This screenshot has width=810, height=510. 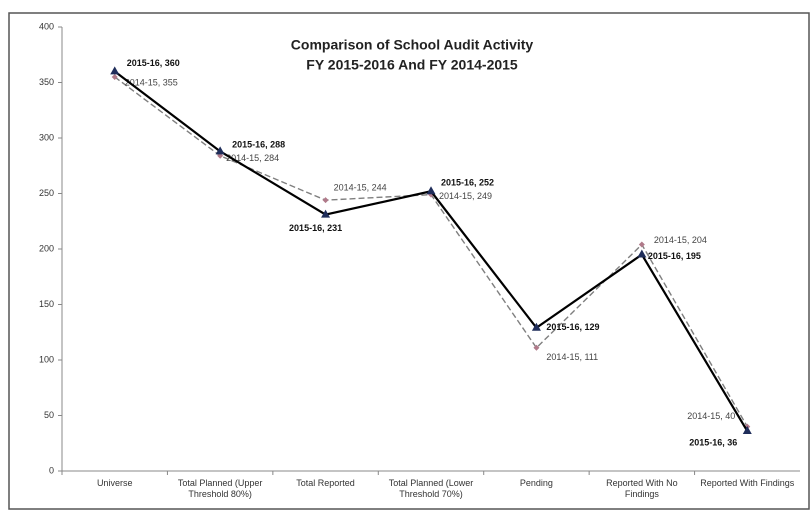 I want to click on x-tick-label: Total Planned (Upper Threshold 80%), so click(x=220, y=488).